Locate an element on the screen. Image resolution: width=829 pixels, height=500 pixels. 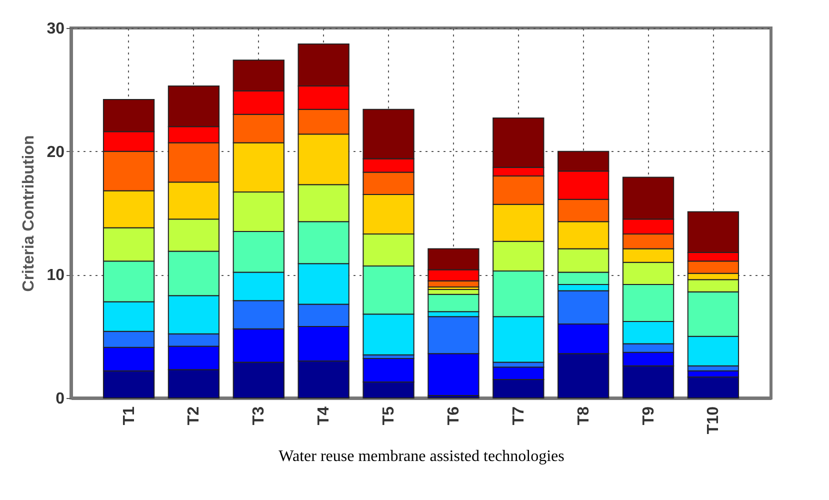
x-tick-label: T7 is located at coordinates (519, 416).